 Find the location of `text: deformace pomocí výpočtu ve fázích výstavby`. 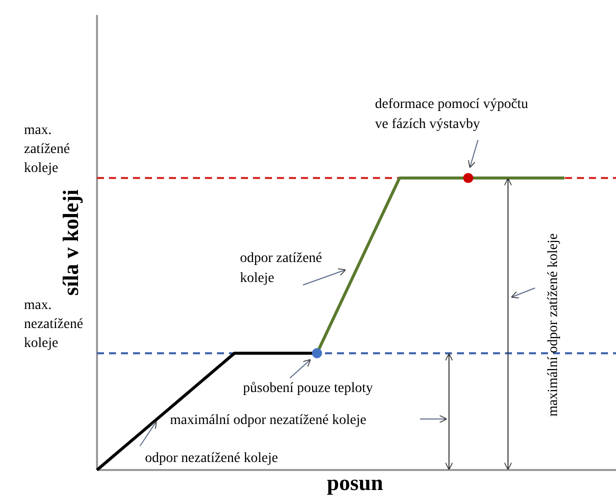

text: deformace pomocí výpočtu ve fázích výstavby is located at coordinates (451, 114).